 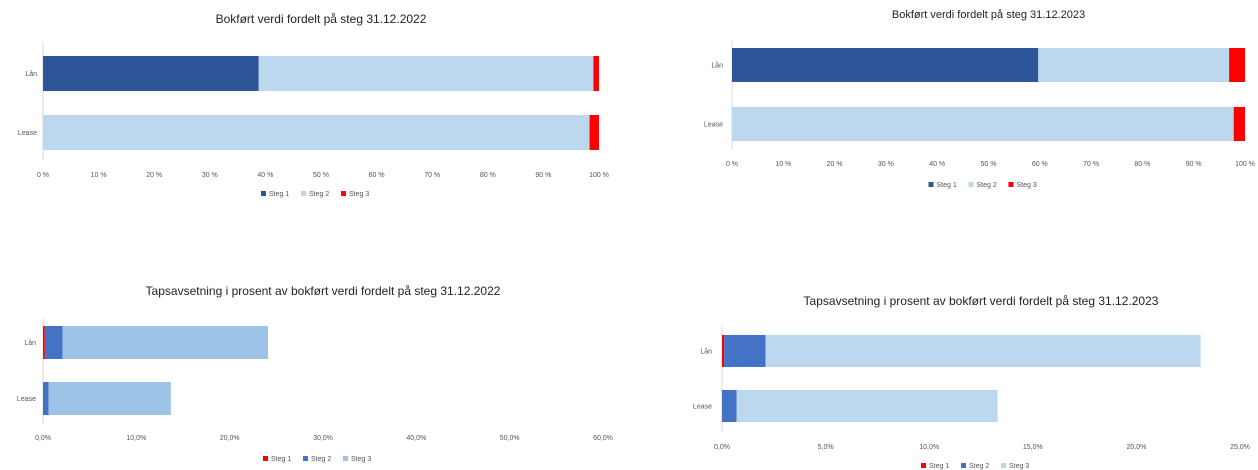 I want to click on chart-title: Bokført verdi fordelt på steg 31.12.2023, so click(x=988, y=15).